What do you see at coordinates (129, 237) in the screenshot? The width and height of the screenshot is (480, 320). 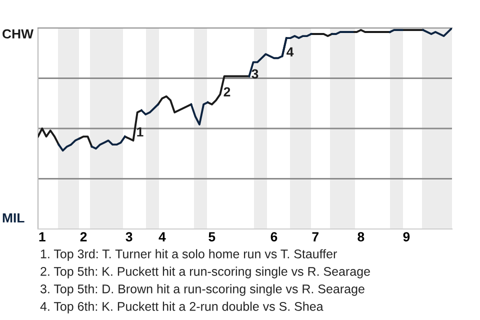 I see `x-tick-label: 3` at bounding box center [129, 237].